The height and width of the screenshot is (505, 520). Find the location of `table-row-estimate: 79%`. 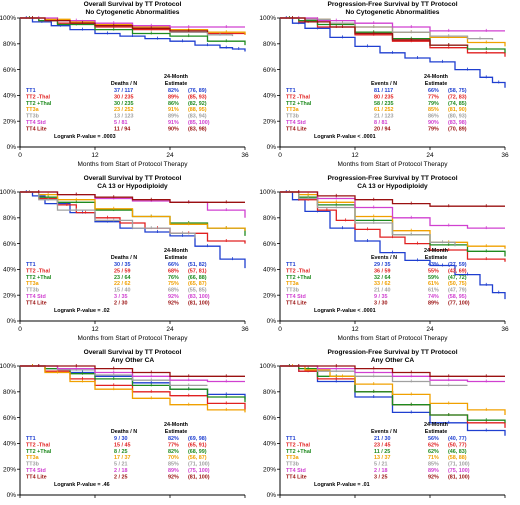

table-row-estimate: 79% is located at coordinates (433, 129).